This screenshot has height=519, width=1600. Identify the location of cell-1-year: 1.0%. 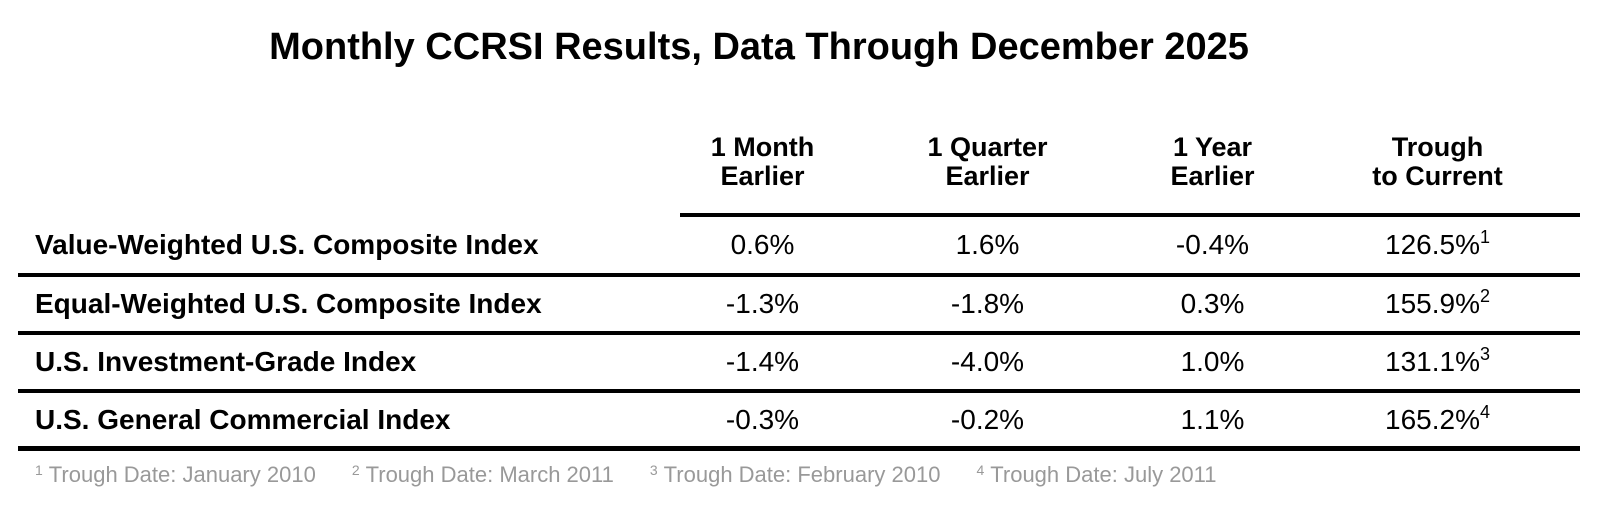
(1212, 361).